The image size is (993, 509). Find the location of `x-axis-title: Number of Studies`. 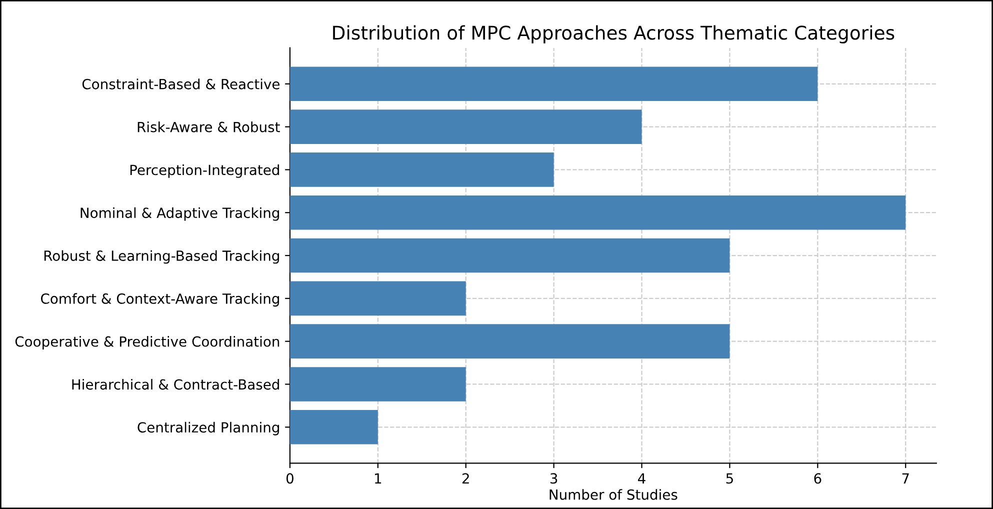

x-axis-title: Number of Studies is located at coordinates (614, 494).